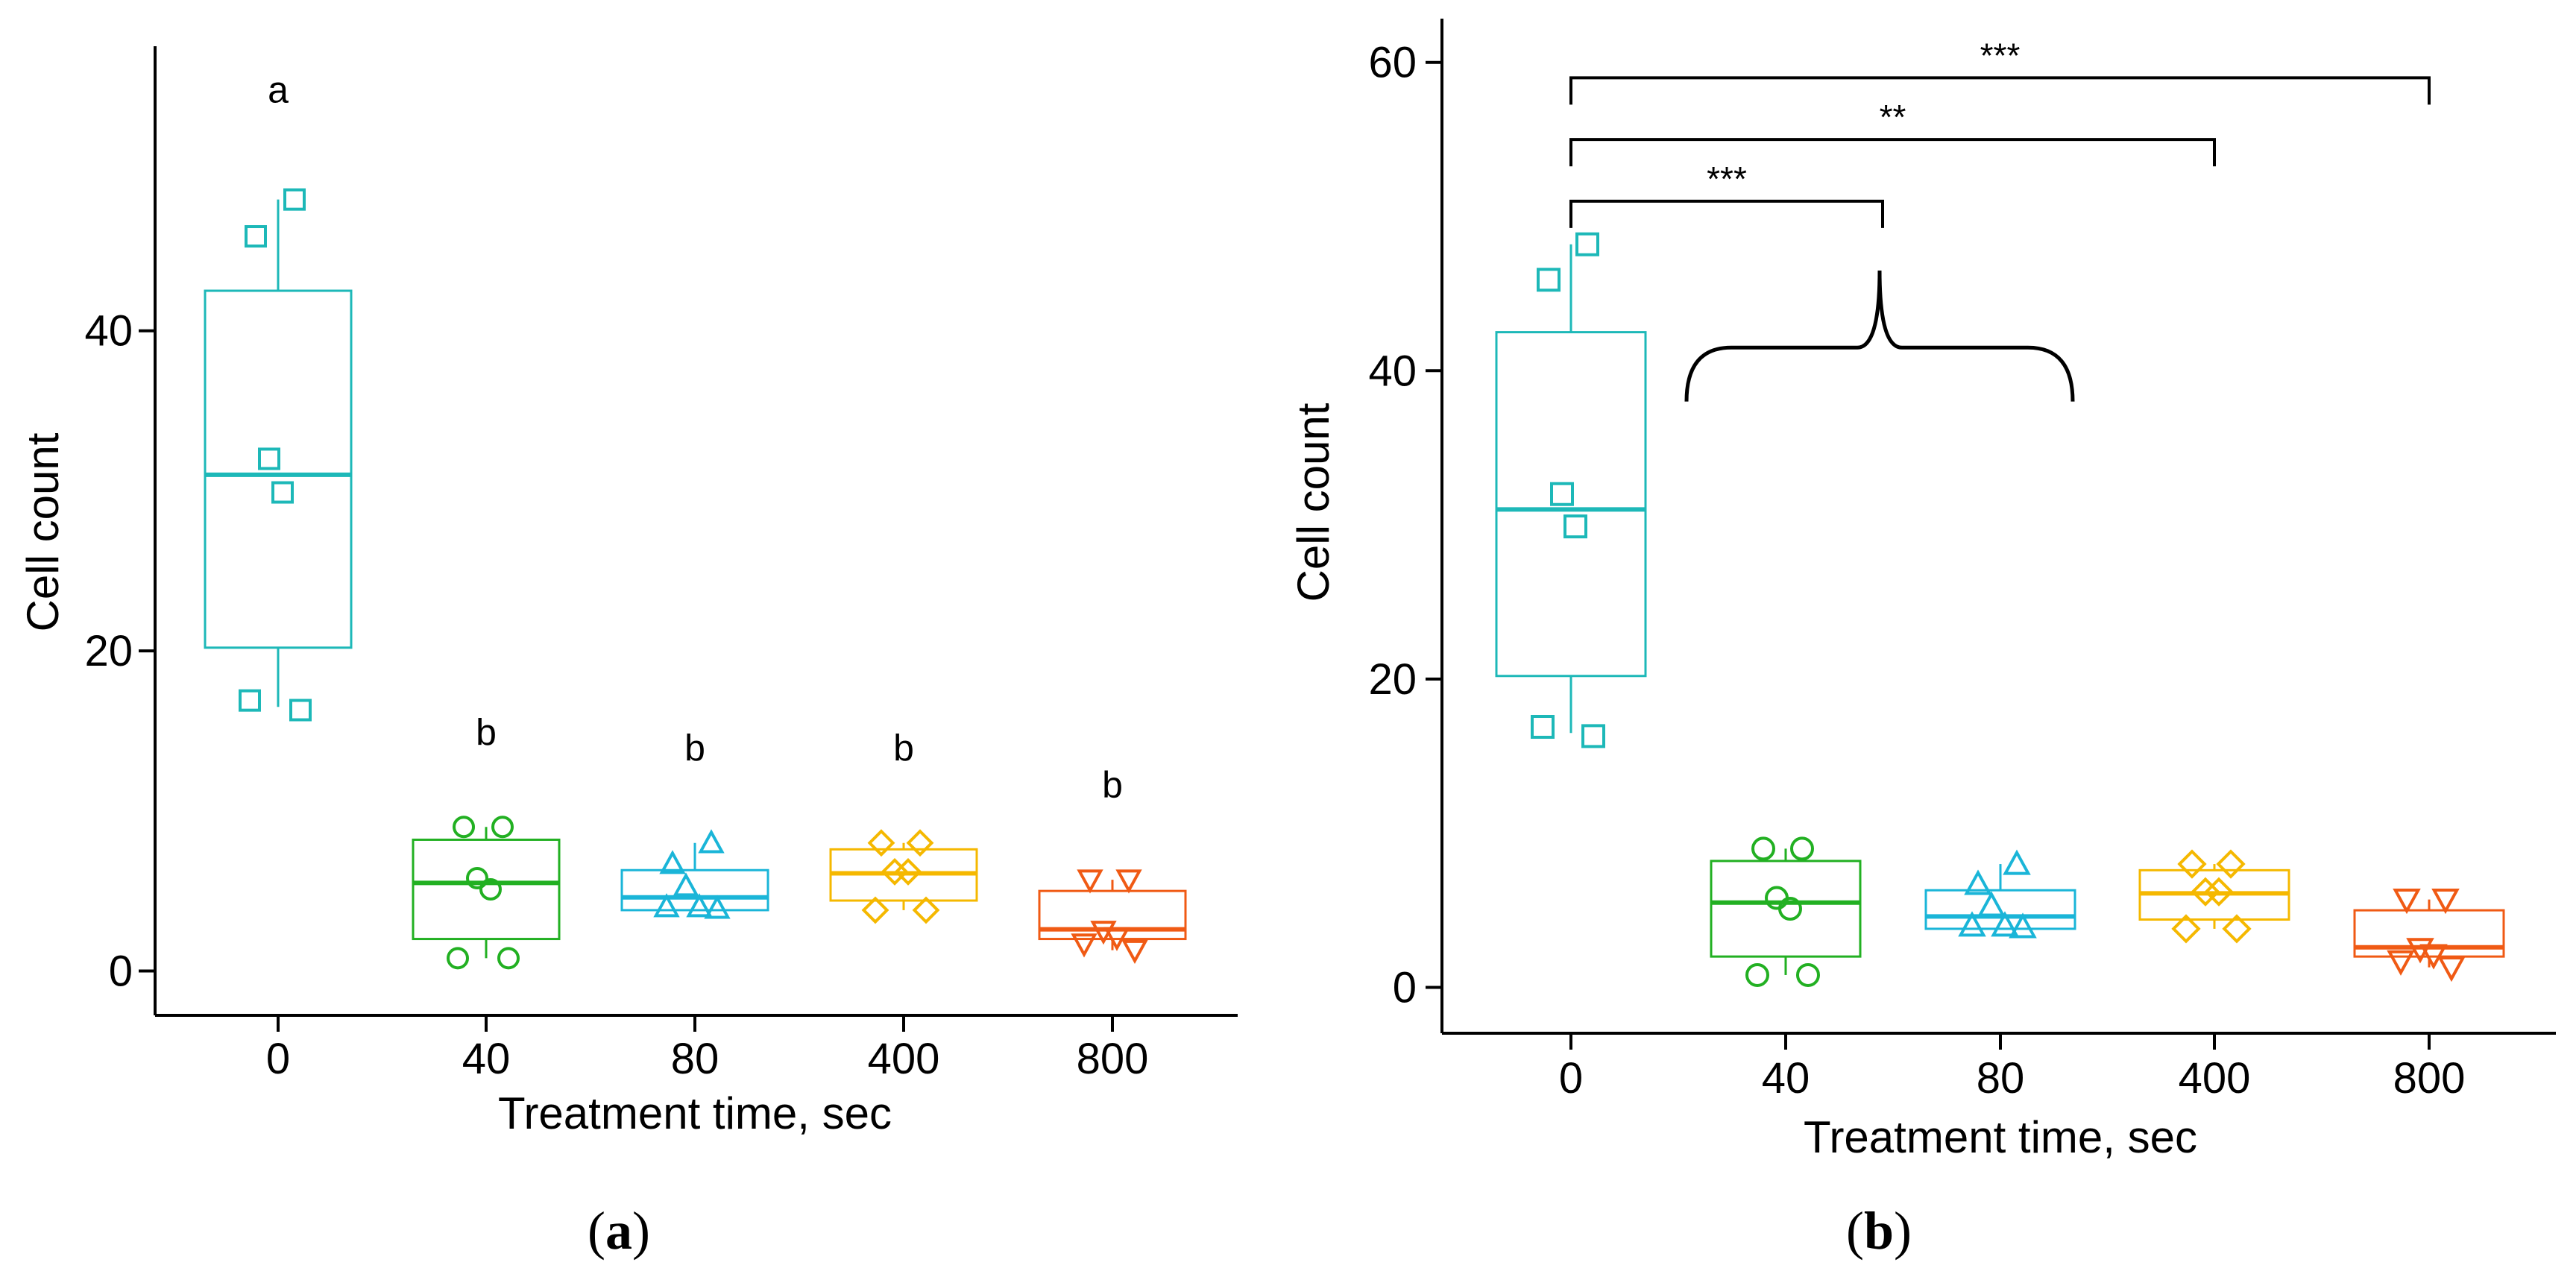 Image resolution: width=2576 pixels, height=1277 pixels. What do you see at coordinates (619, 1231) in the screenshot?
I see `panel-a-caption: (a)` at bounding box center [619, 1231].